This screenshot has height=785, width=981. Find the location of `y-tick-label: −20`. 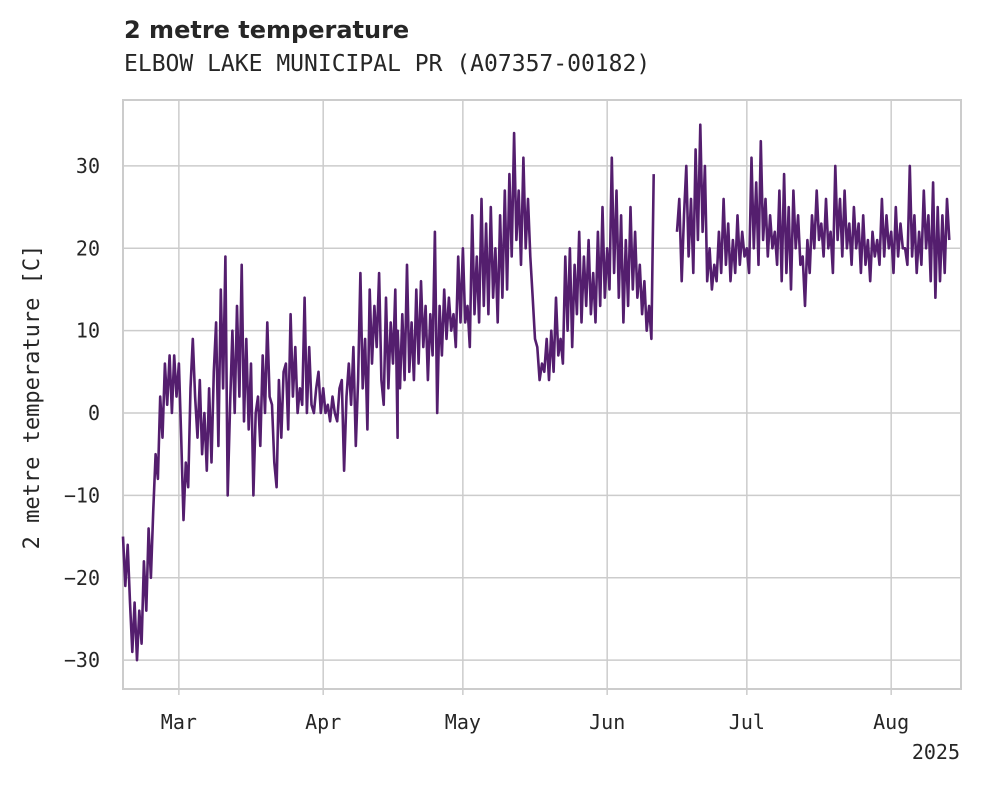

y-tick-label: −20 is located at coordinates (82, 578).